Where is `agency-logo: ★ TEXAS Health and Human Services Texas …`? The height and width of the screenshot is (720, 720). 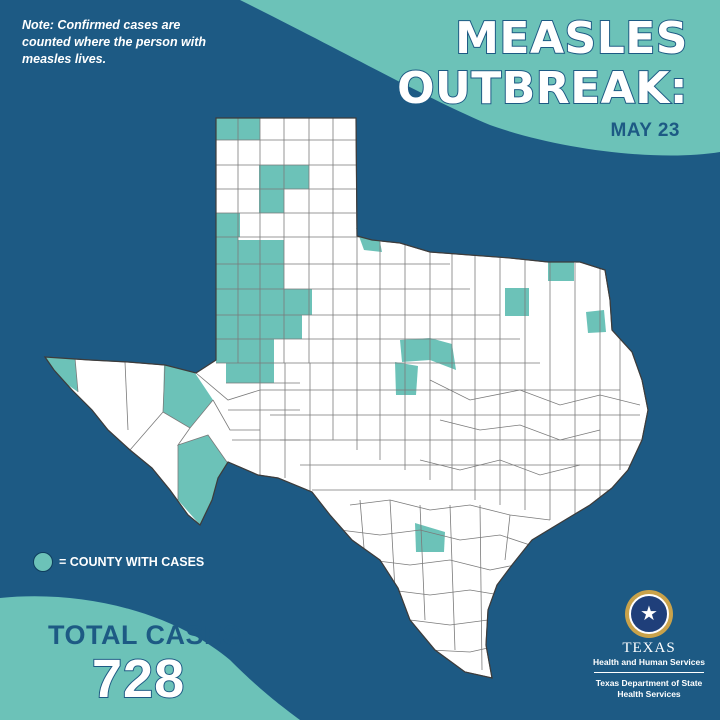 agency-logo: ★ TEXAS Health and Human Services Texas … is located at coordinates (649, 645).